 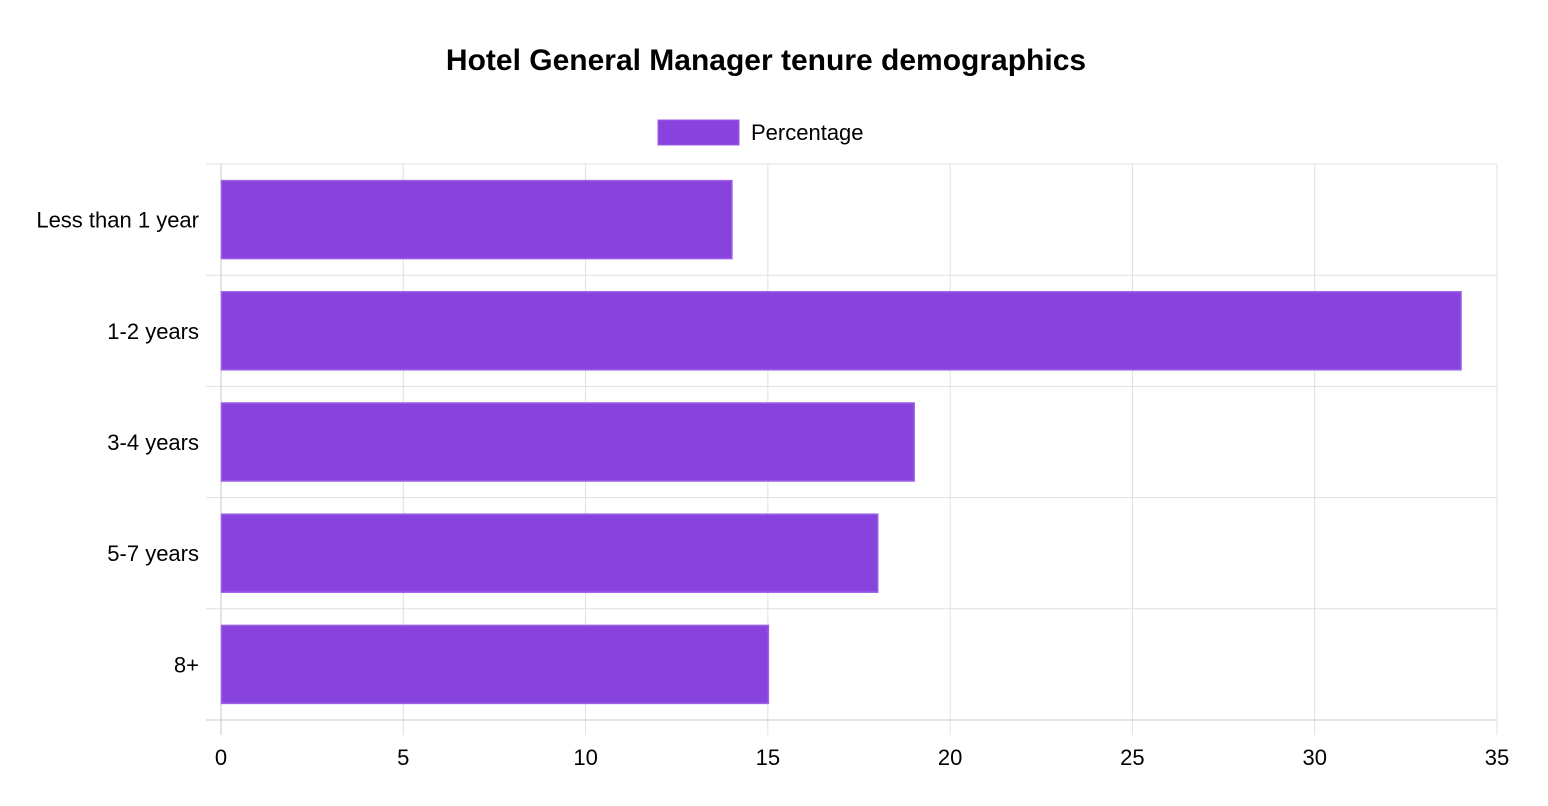 I want to click on category-label: 8+, so click(x=186, y=664).